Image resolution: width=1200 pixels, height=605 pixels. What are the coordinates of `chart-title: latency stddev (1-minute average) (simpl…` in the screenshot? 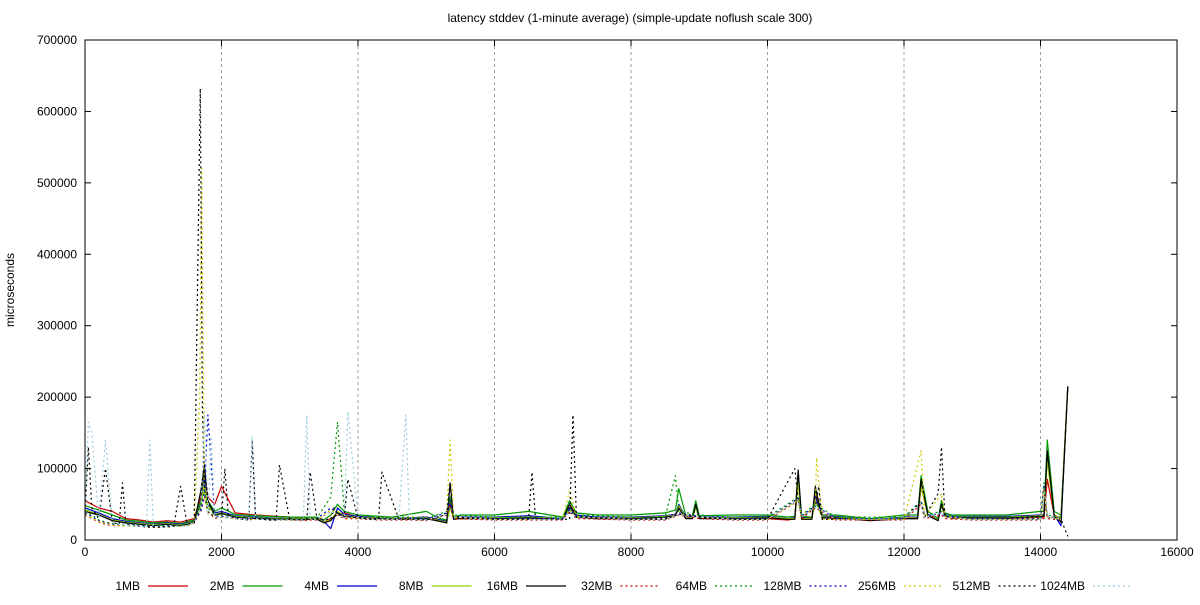 It's located at (630, 18).